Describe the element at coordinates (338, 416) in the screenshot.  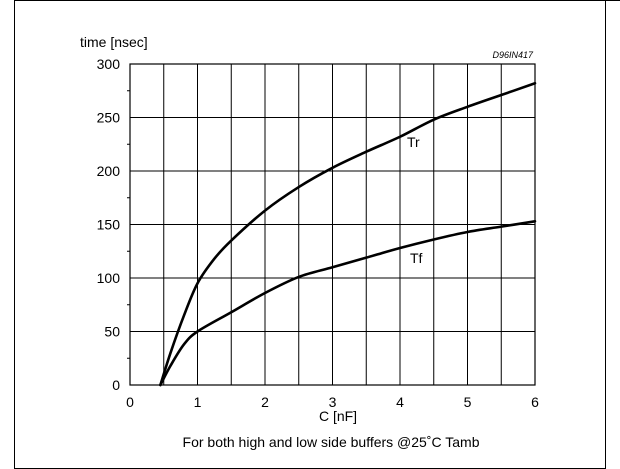
I see `x-axis-label: C [nF]` at that location.